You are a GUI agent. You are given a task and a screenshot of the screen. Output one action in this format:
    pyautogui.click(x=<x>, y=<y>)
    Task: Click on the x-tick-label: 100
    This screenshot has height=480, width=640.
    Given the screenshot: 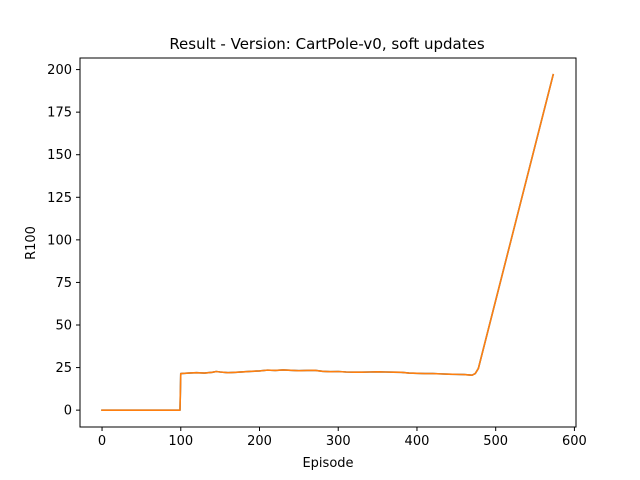 What is the action you would take?
    pyautogui.click(x=180, y=441)
    